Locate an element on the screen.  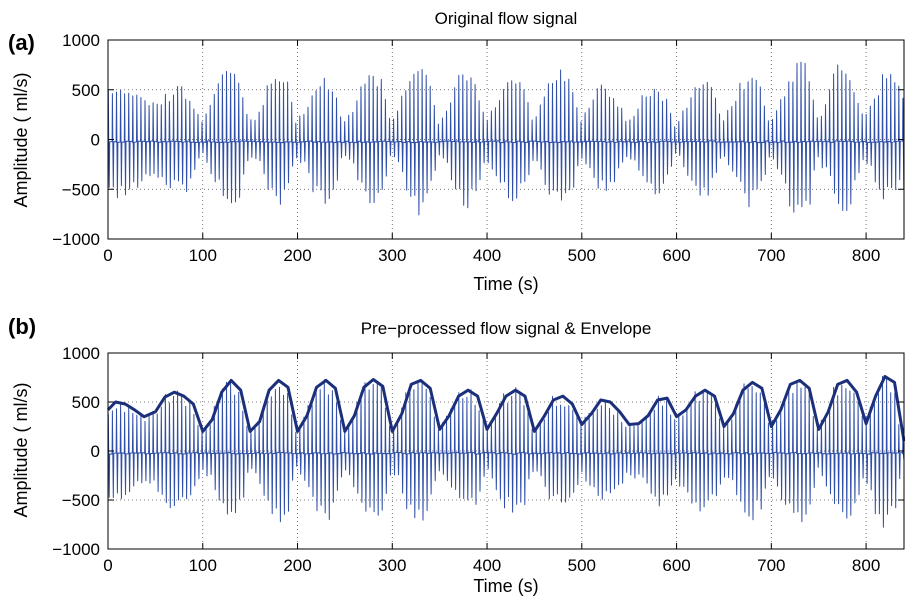
panel-a-ylabel: Amplitude ( ml/s) is located at coordinates (21, 139).